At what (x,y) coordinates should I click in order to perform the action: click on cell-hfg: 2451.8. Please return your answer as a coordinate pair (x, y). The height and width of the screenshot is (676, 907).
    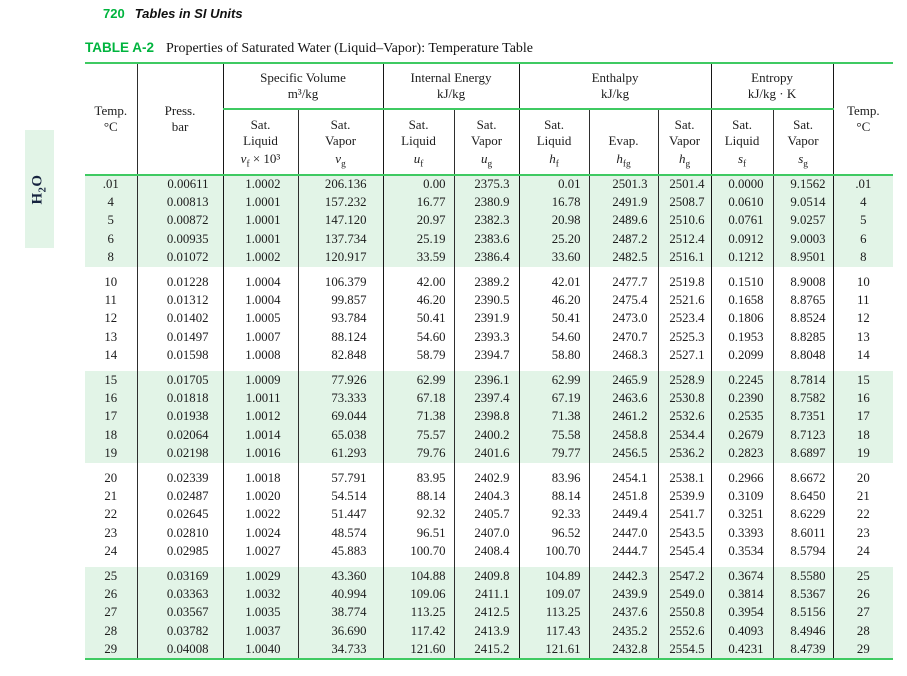
    Looking at the image, I should click on (623, 496).